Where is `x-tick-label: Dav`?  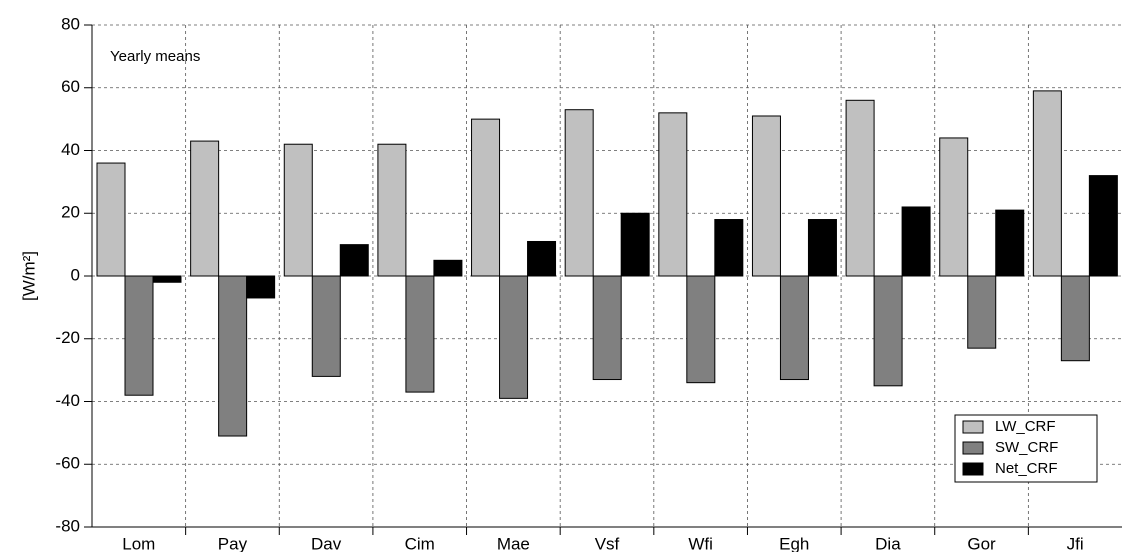 x-tick-label: Dav is located at coordinates (326, 543).